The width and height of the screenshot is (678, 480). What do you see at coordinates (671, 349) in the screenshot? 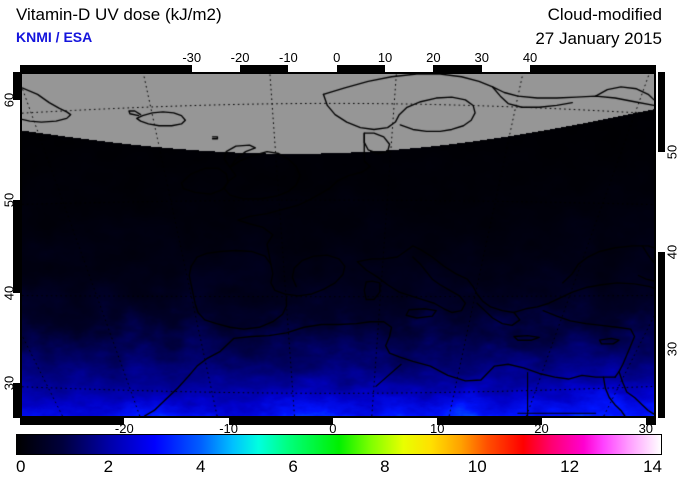
I see `right-axis-tick-label: 30` at bounding box center [671, 349].